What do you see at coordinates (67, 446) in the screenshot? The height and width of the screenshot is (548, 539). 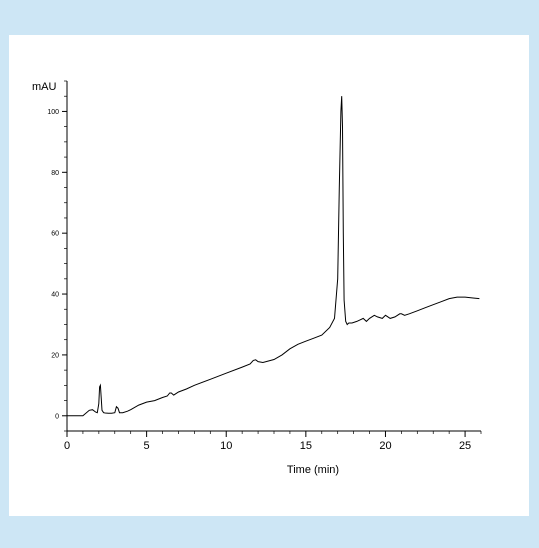 I see `x-tick-label: 0` at bounding box center [67, 446].